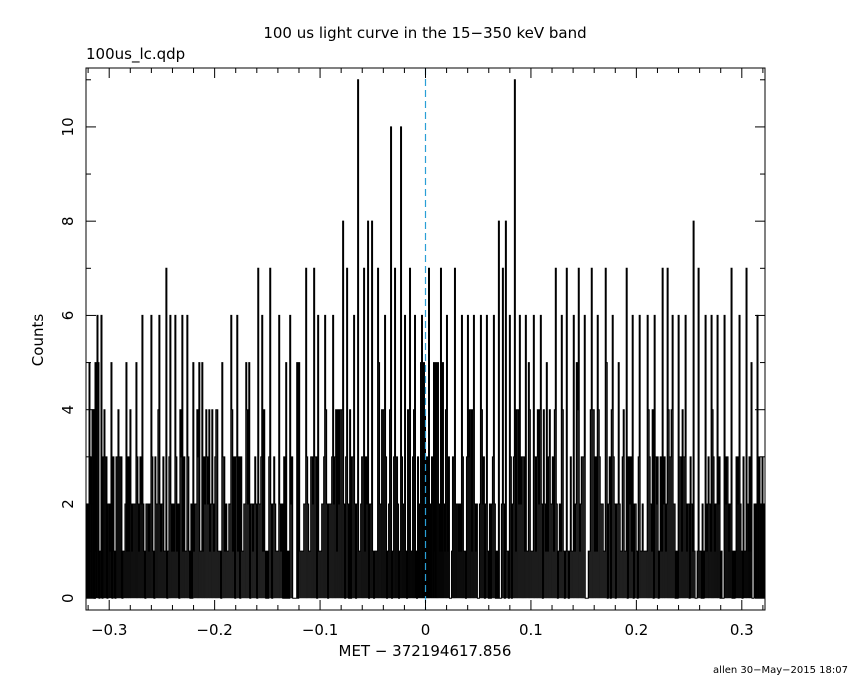 This screenshot has width=850, height=684. What do you see at coordinates (68, 410) in the screenshot?
I see `y-tick-label: 4` at bounding box center [68, 410].